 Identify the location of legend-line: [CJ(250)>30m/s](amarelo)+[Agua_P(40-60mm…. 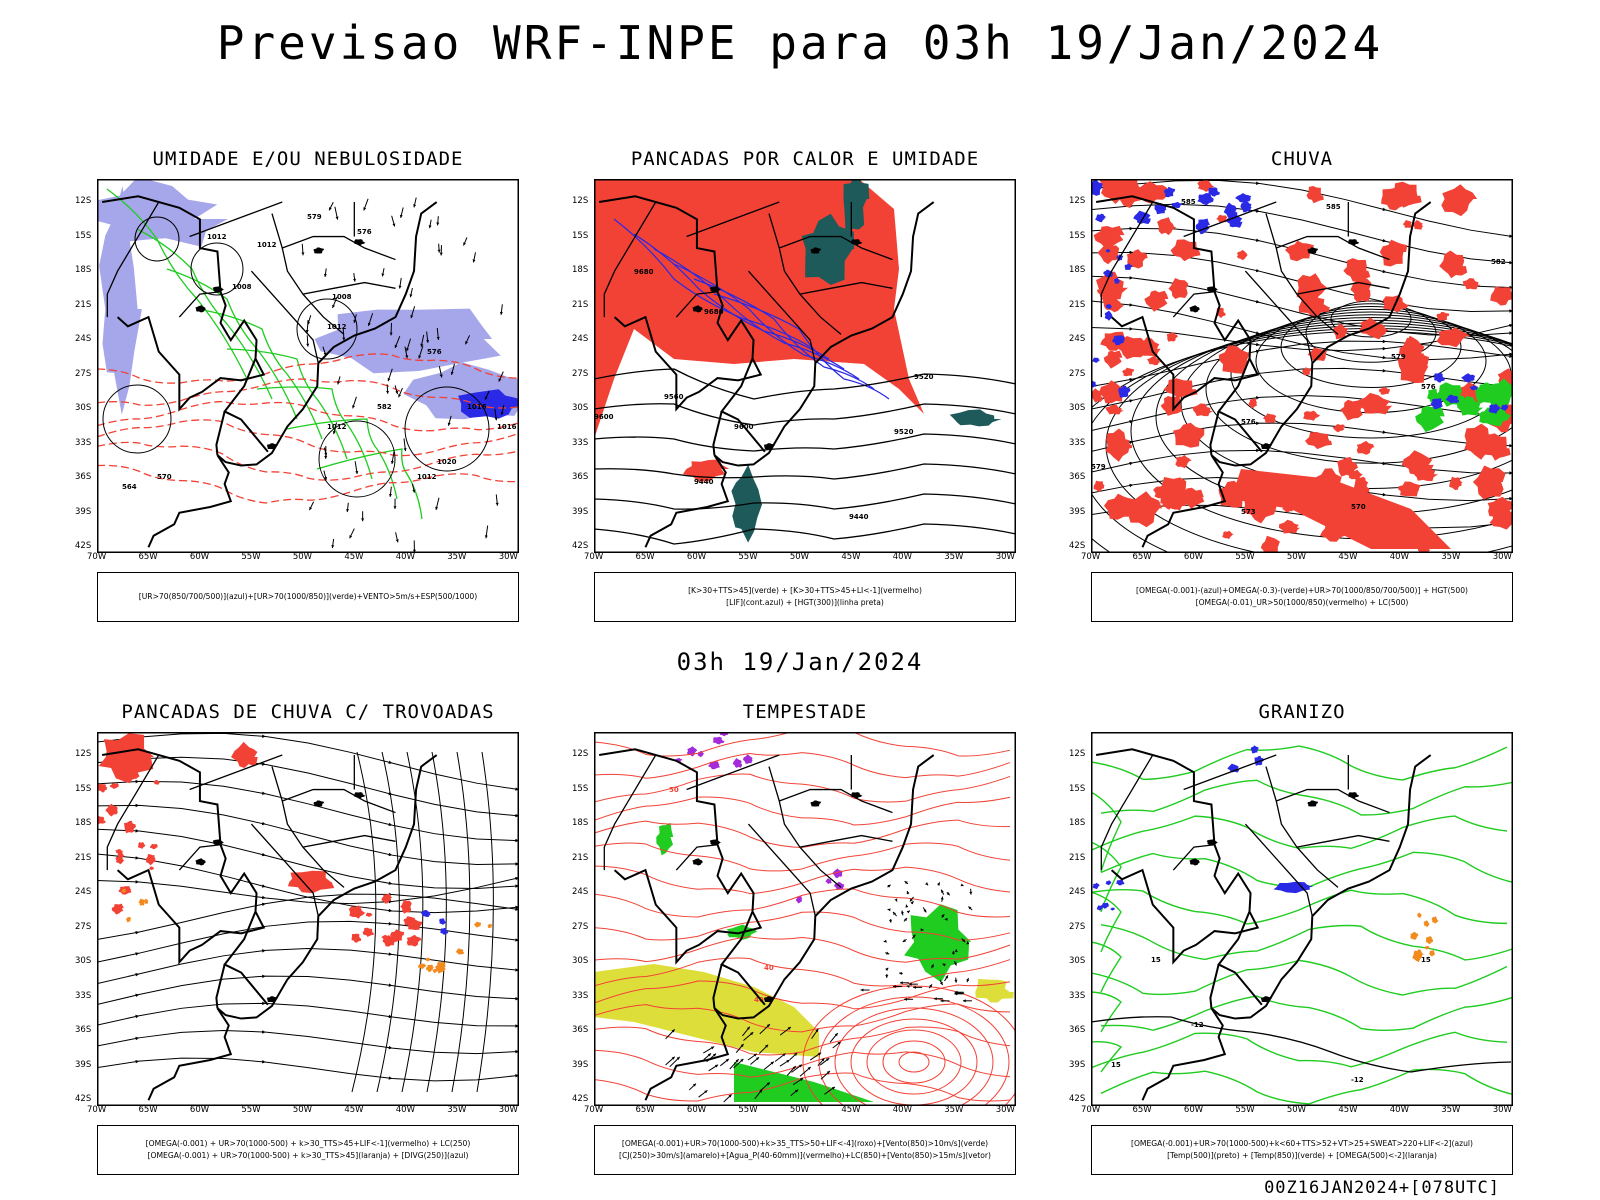
(805, 1155).